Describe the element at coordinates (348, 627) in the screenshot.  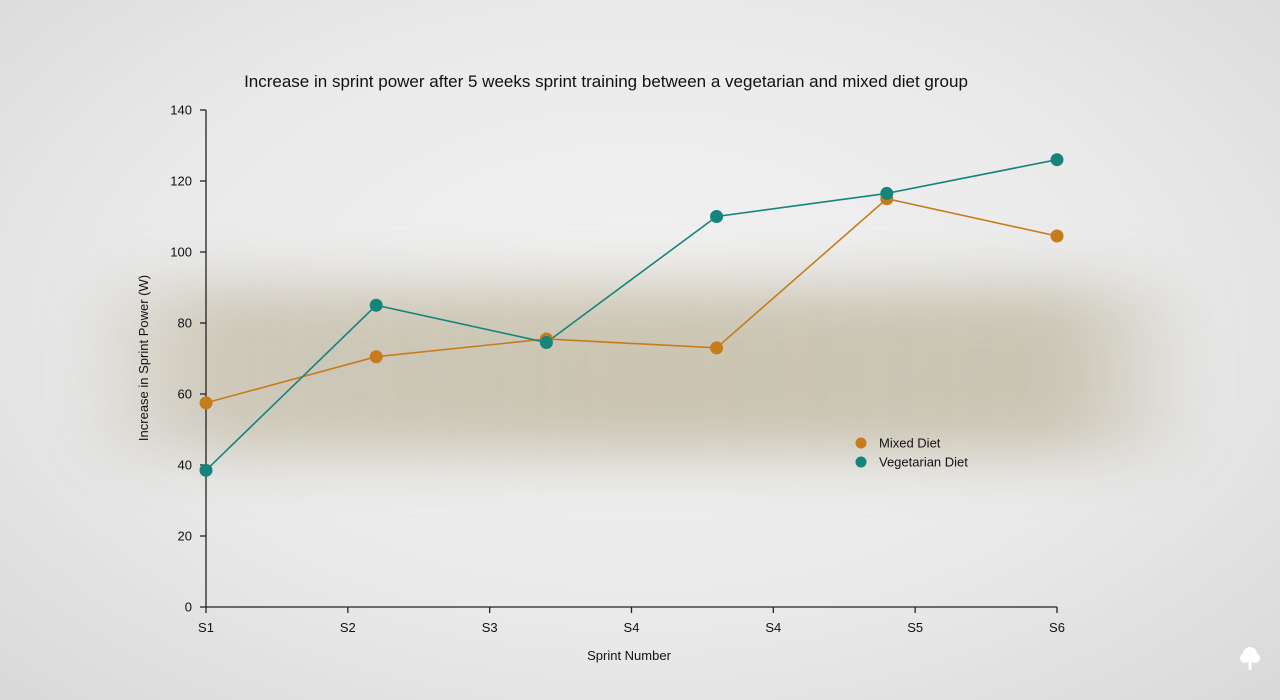
I see `x-tick-label: S2` at that location.